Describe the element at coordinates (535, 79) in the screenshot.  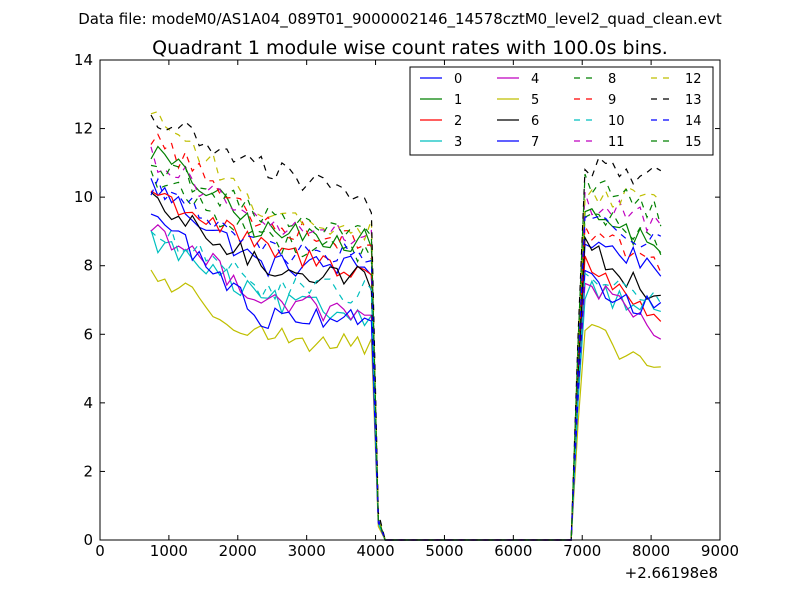
I see `legend-label-4: 4` at that location.